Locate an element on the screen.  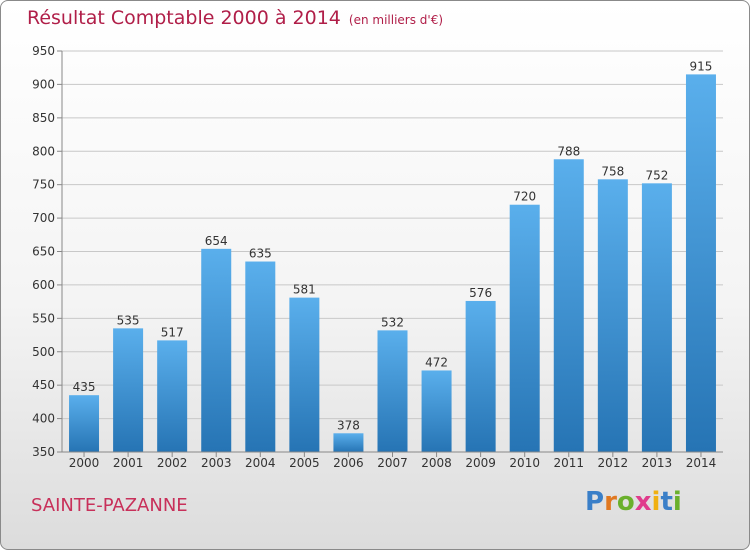
y-tick-label: 600 is located at coordinates (43, 285).